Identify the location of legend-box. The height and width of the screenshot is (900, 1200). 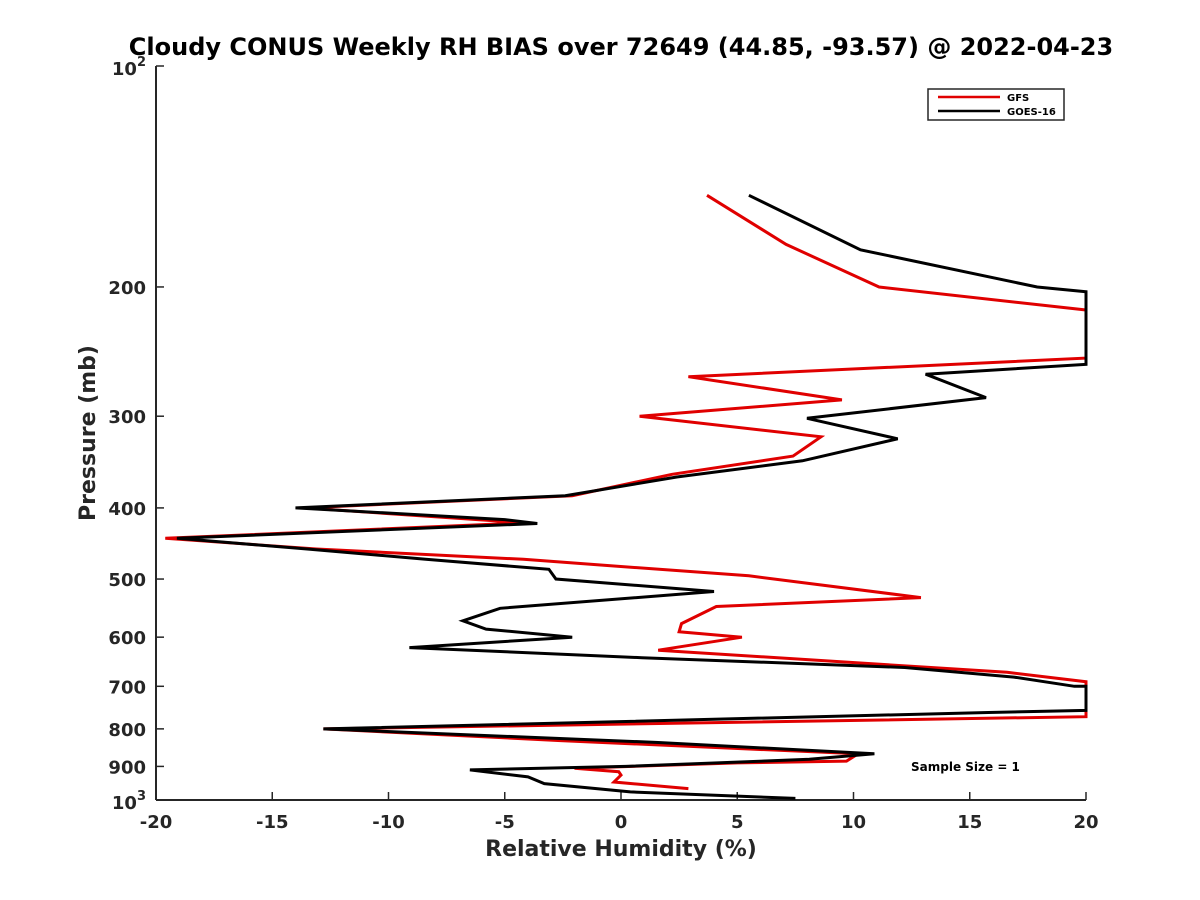
(996, 104).